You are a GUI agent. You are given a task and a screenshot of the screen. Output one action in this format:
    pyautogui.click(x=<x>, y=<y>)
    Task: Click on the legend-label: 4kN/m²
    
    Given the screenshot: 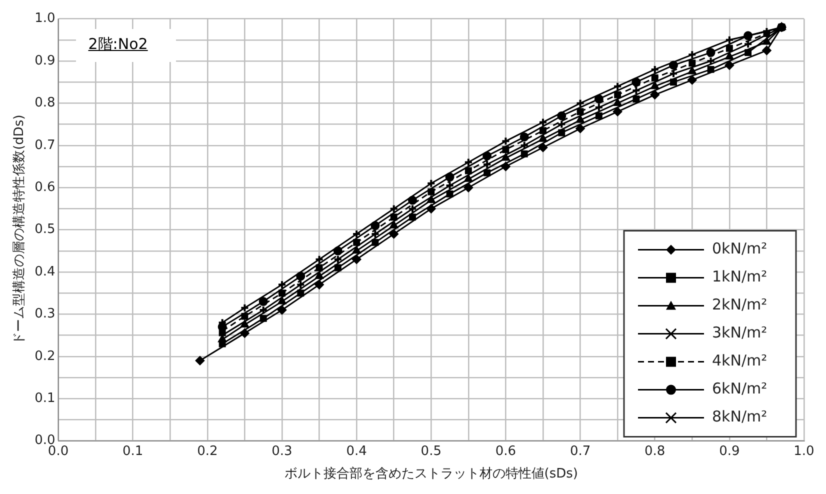 What is the action you would take?
    pyautogui.click(x=740, y=361)
    